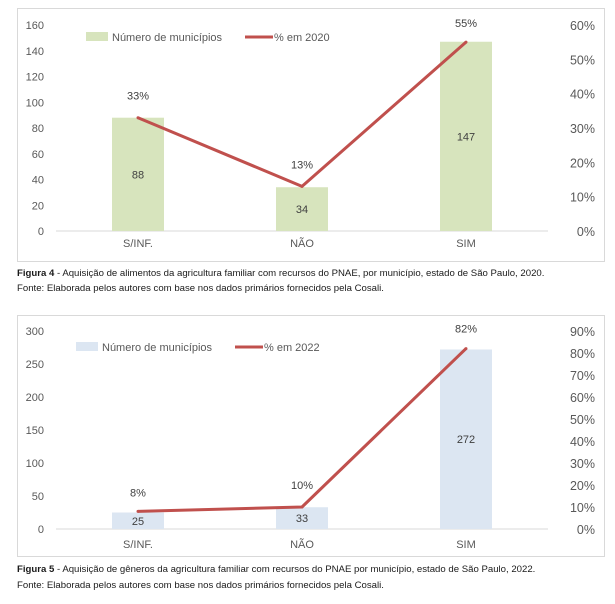  What do you see at coordinates (38, 129) in the screenshot?
I see `left-axis-tick-label: 80` at bounding box center [38, 129].